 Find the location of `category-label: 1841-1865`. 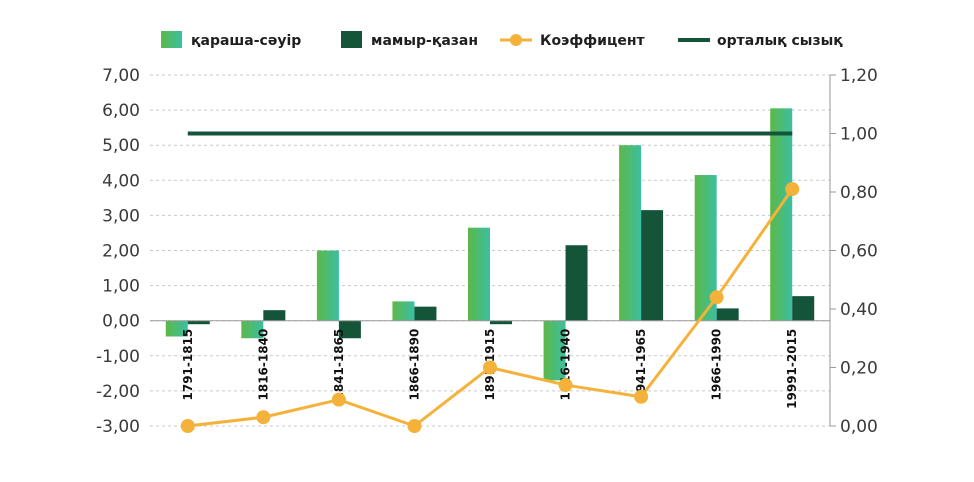

category-label: 1841-1865 is located at coordinates (339, 365).